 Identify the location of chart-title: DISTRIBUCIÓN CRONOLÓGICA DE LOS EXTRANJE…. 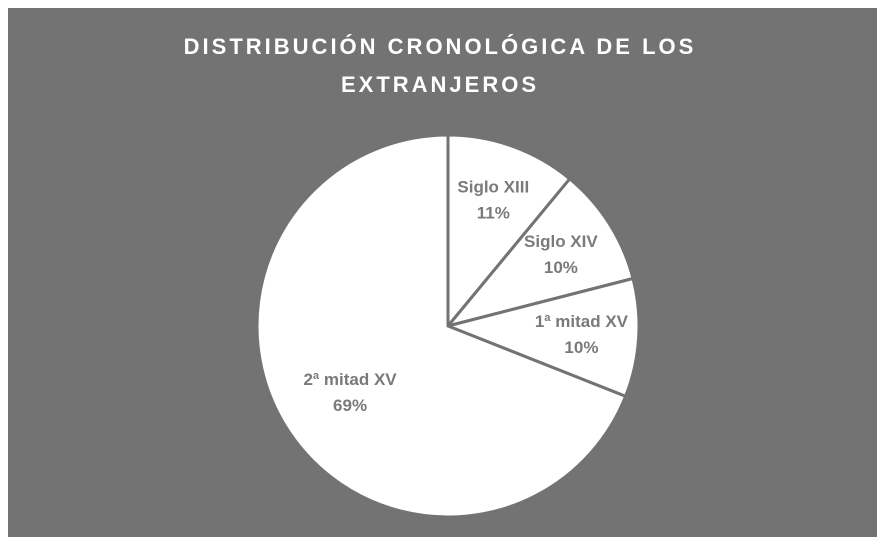
(440, 65).